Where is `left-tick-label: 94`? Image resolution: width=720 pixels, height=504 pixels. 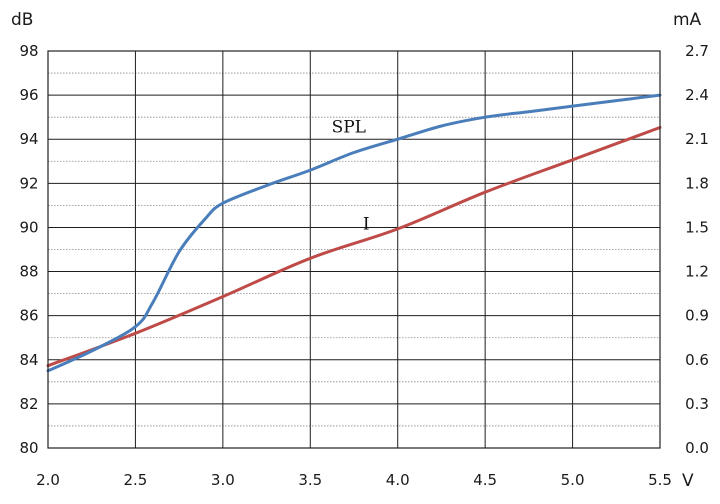 left-tick-label: 94 is located at coordinates (28, 139).